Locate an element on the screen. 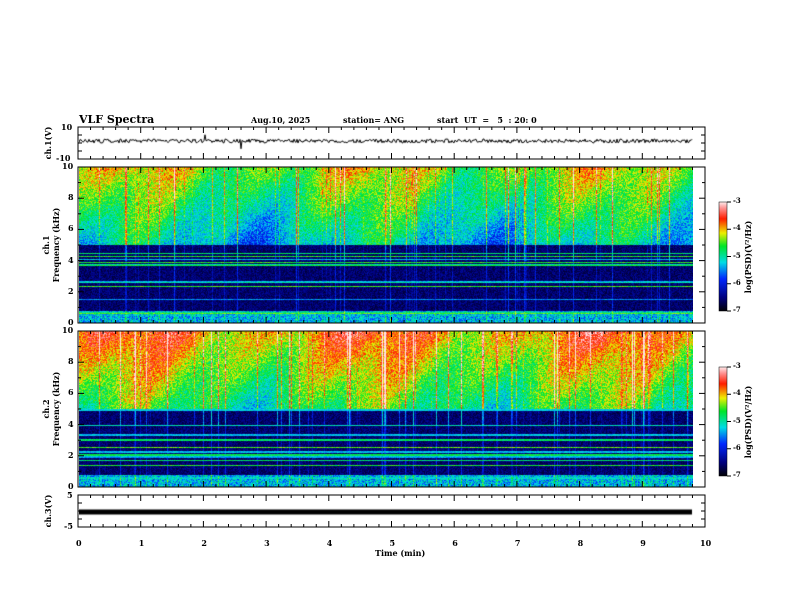 This screenshot has width=792, height=612. ch1-spectrogram-ytick-label: 2 is located at coordinates (71, 290).